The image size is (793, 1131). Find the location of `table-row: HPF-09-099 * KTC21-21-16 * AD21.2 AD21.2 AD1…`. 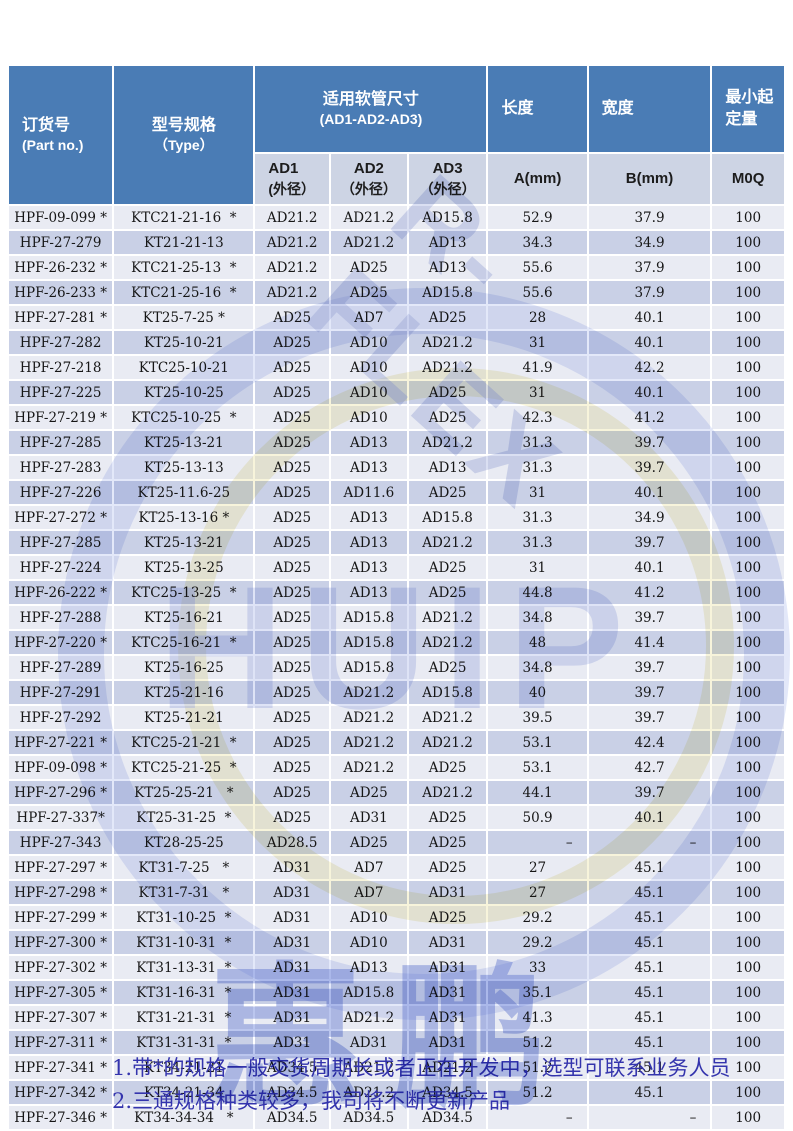

table-row: HPF-09-099 * KTC21-21-16 * AD21.2 AD21.2 AD1… is located at coordinates (396, 217).